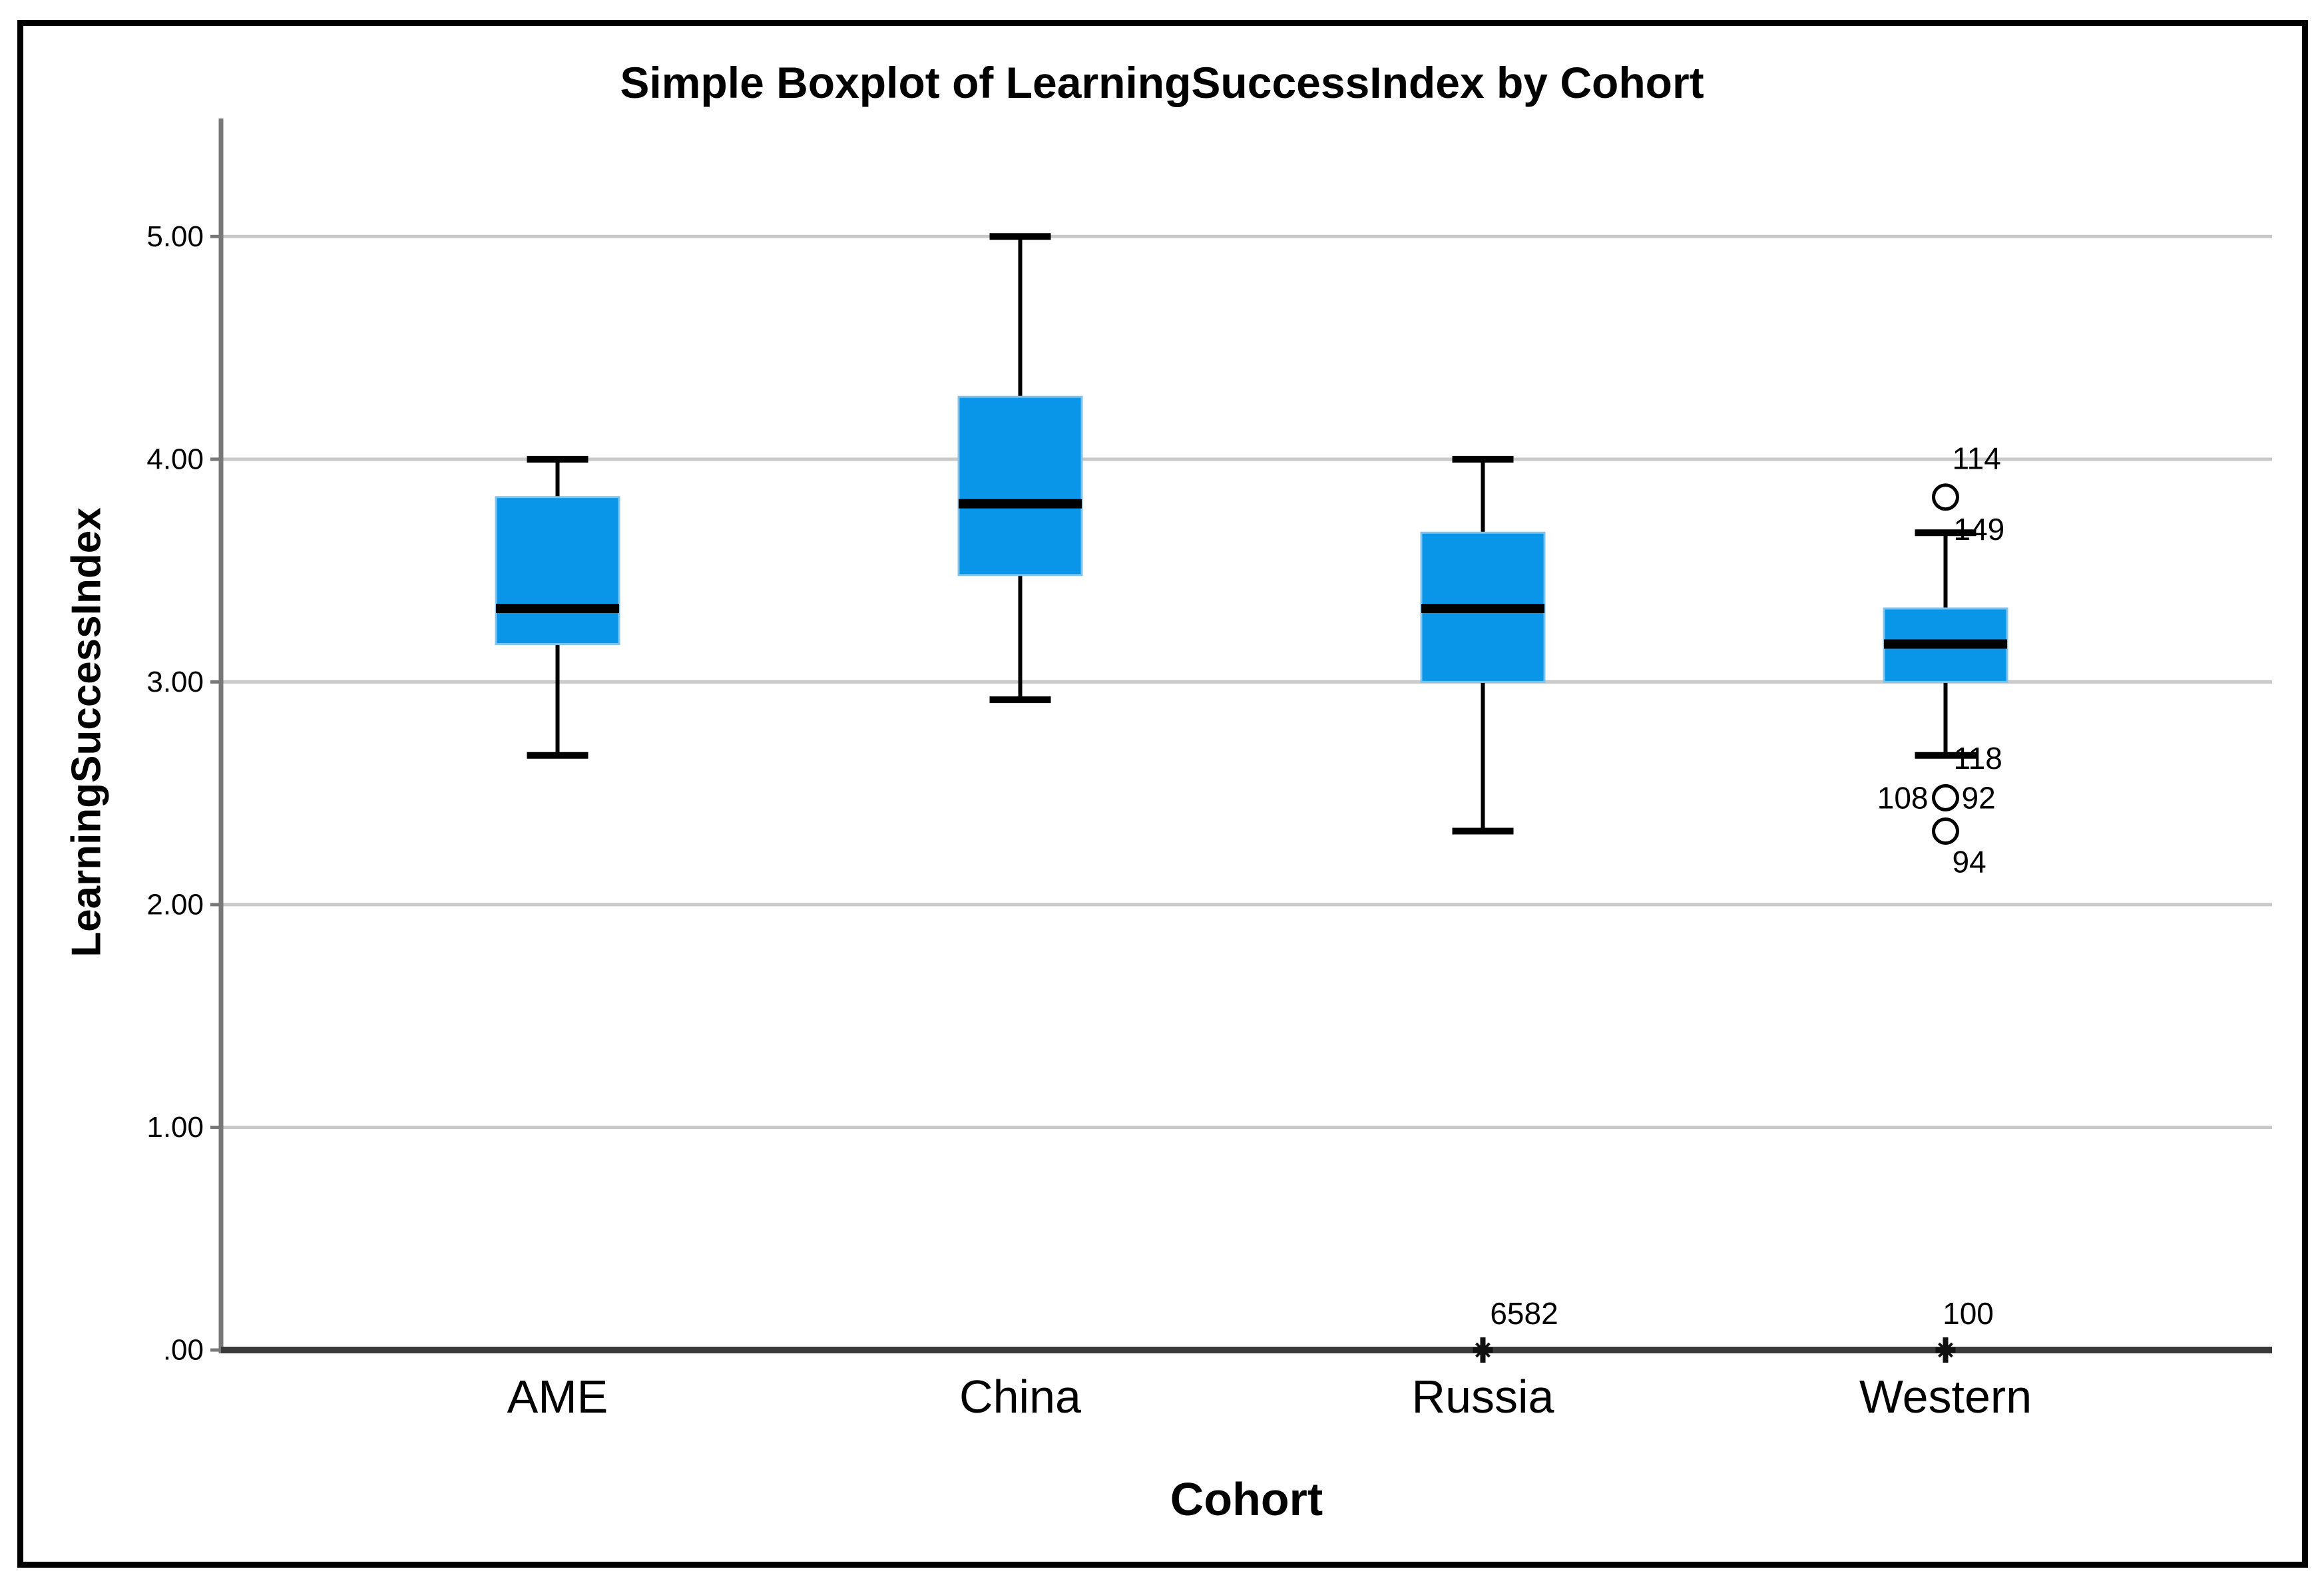  I want to click on x-category-label-ame: AME, so click(557, 1397).